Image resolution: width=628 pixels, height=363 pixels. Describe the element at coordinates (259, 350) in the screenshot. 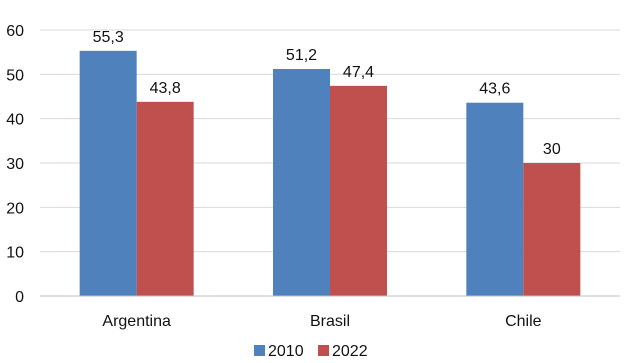

I see `legend-swatch-2010` at that location.